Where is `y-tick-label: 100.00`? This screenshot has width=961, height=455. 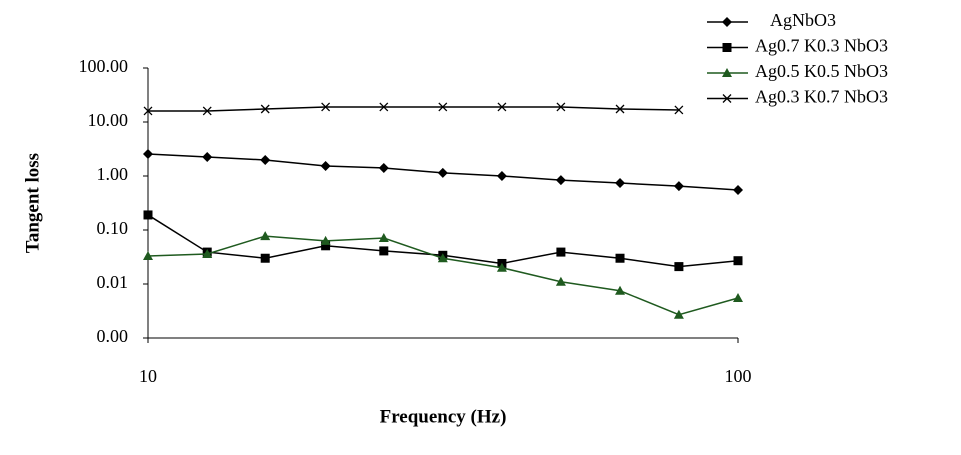
y-tick-label: 100.00 is located at coordinates (104, 66).